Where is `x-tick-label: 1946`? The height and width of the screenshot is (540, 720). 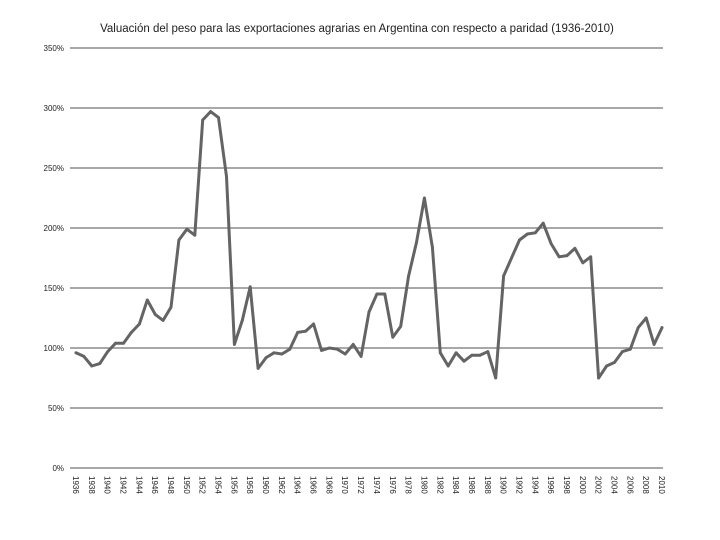 x-tick-label: 1946 is located at coordinates (154, 485).